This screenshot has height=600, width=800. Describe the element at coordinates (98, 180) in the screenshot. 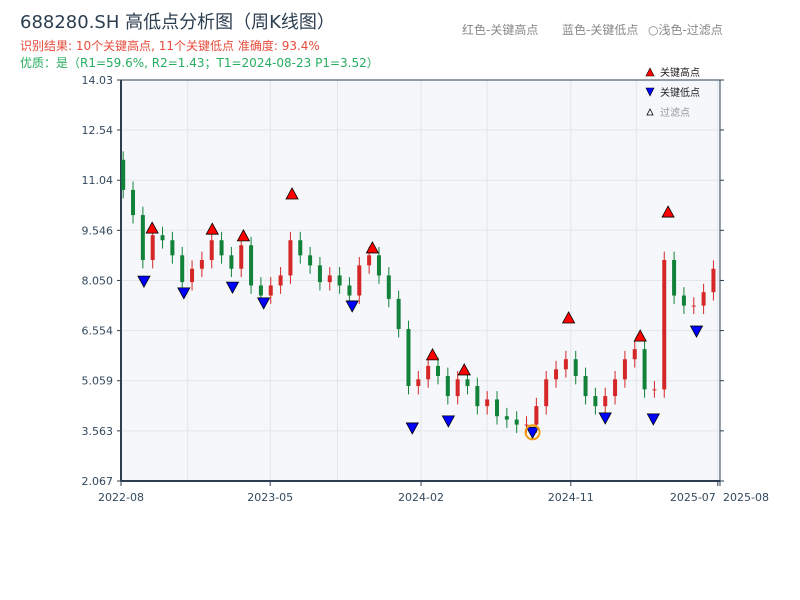

I see `y-tick-label: 11.04` at that location.